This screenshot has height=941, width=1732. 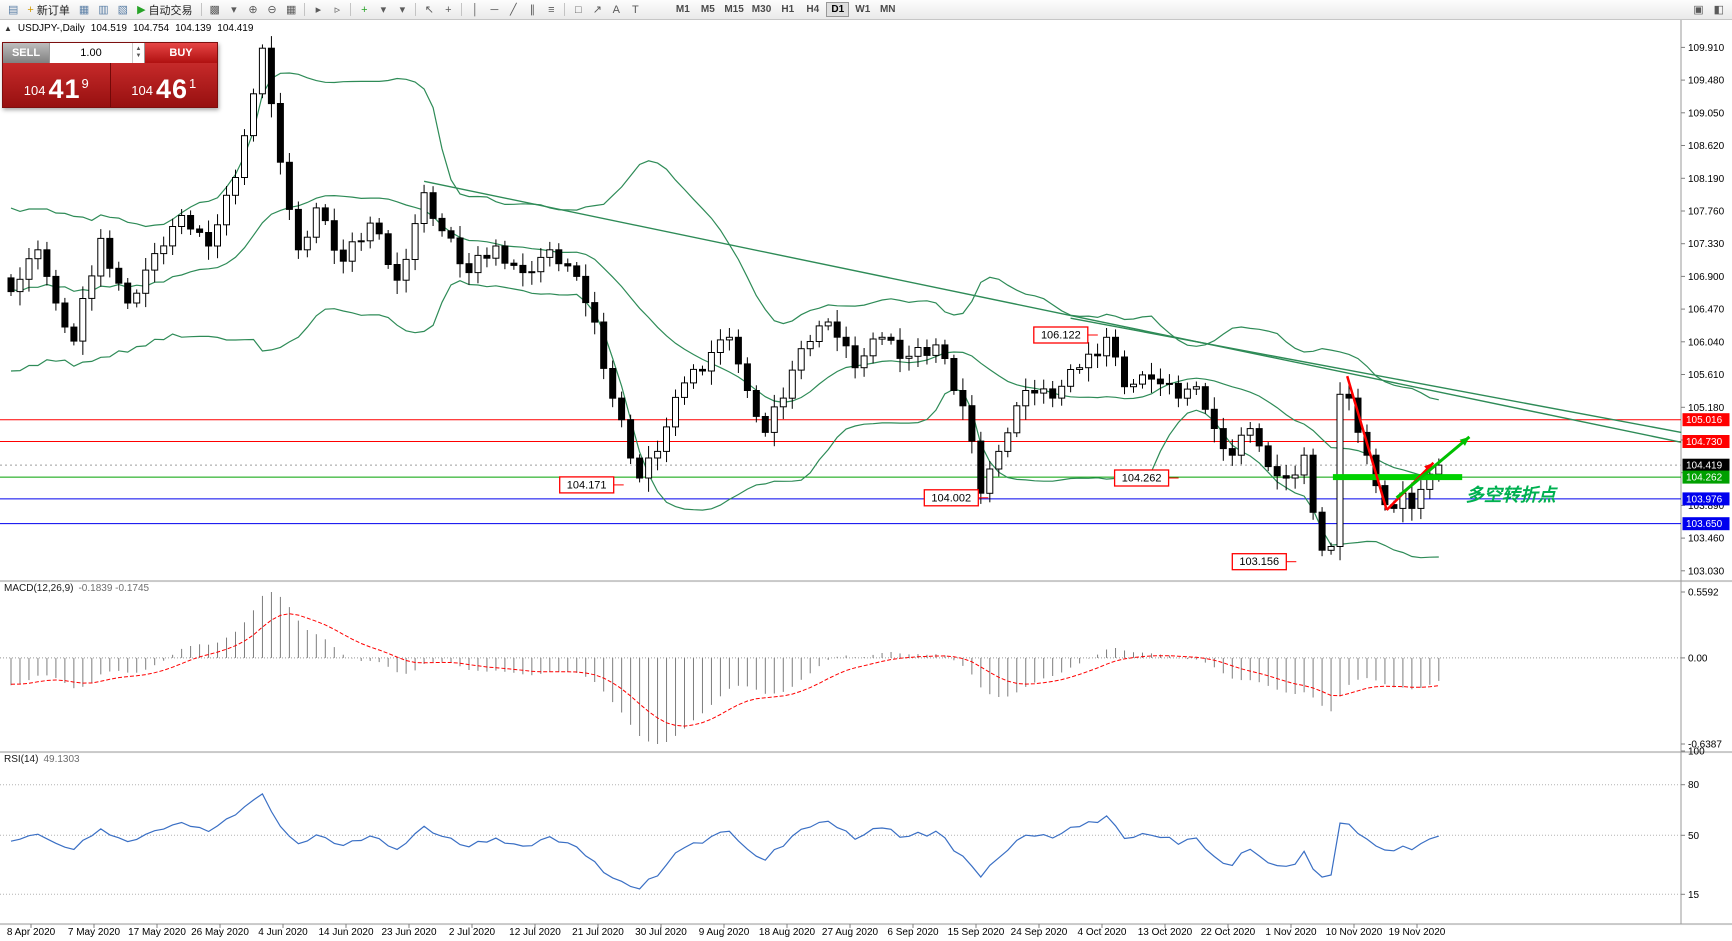 I want to click on date-axis-label: 4 Jun 2020, so click(x=283, y=932).